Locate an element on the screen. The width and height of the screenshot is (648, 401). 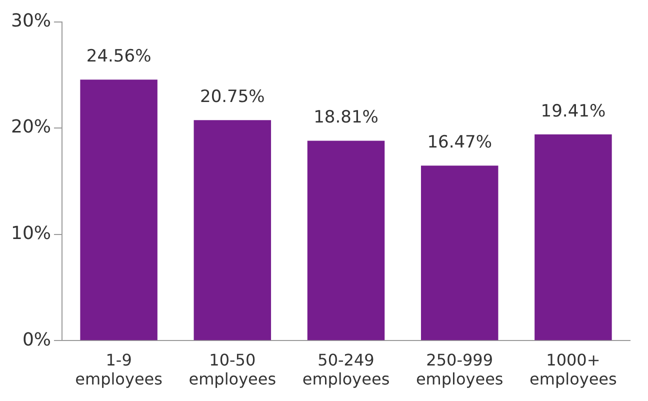
x-tick-label: 50-249 employees is located at coordinates (346, 369).